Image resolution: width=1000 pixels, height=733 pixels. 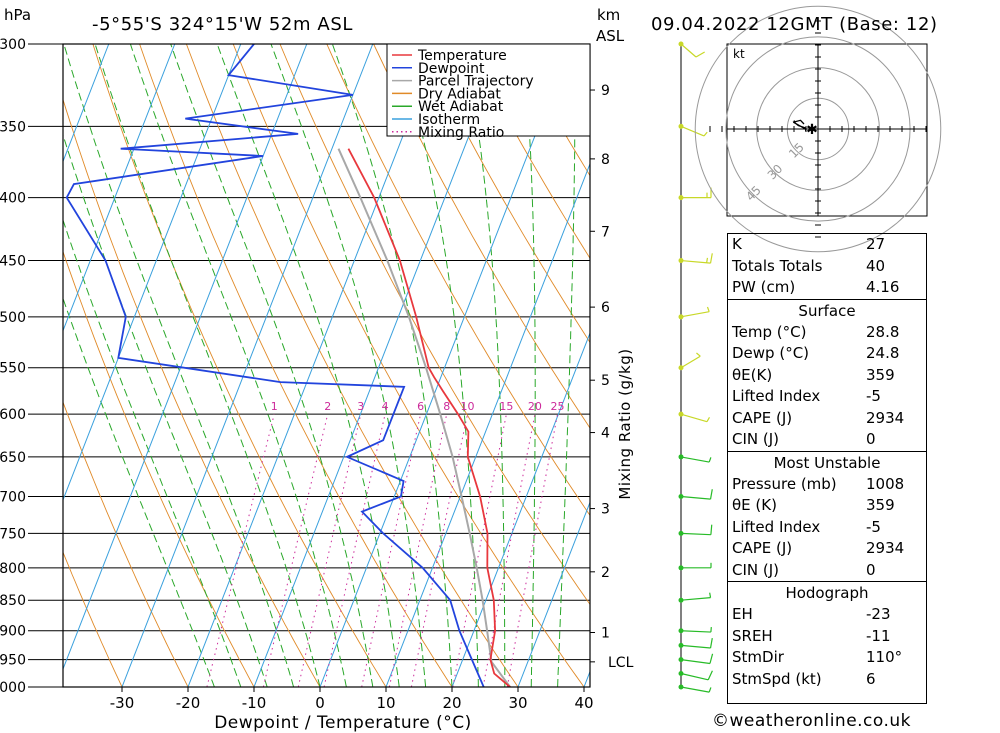 What do you see at coordinates (812, 130) in the screenshot?
I see `hodograph-storm-marker: ✱` at bounding box center [812, 130].